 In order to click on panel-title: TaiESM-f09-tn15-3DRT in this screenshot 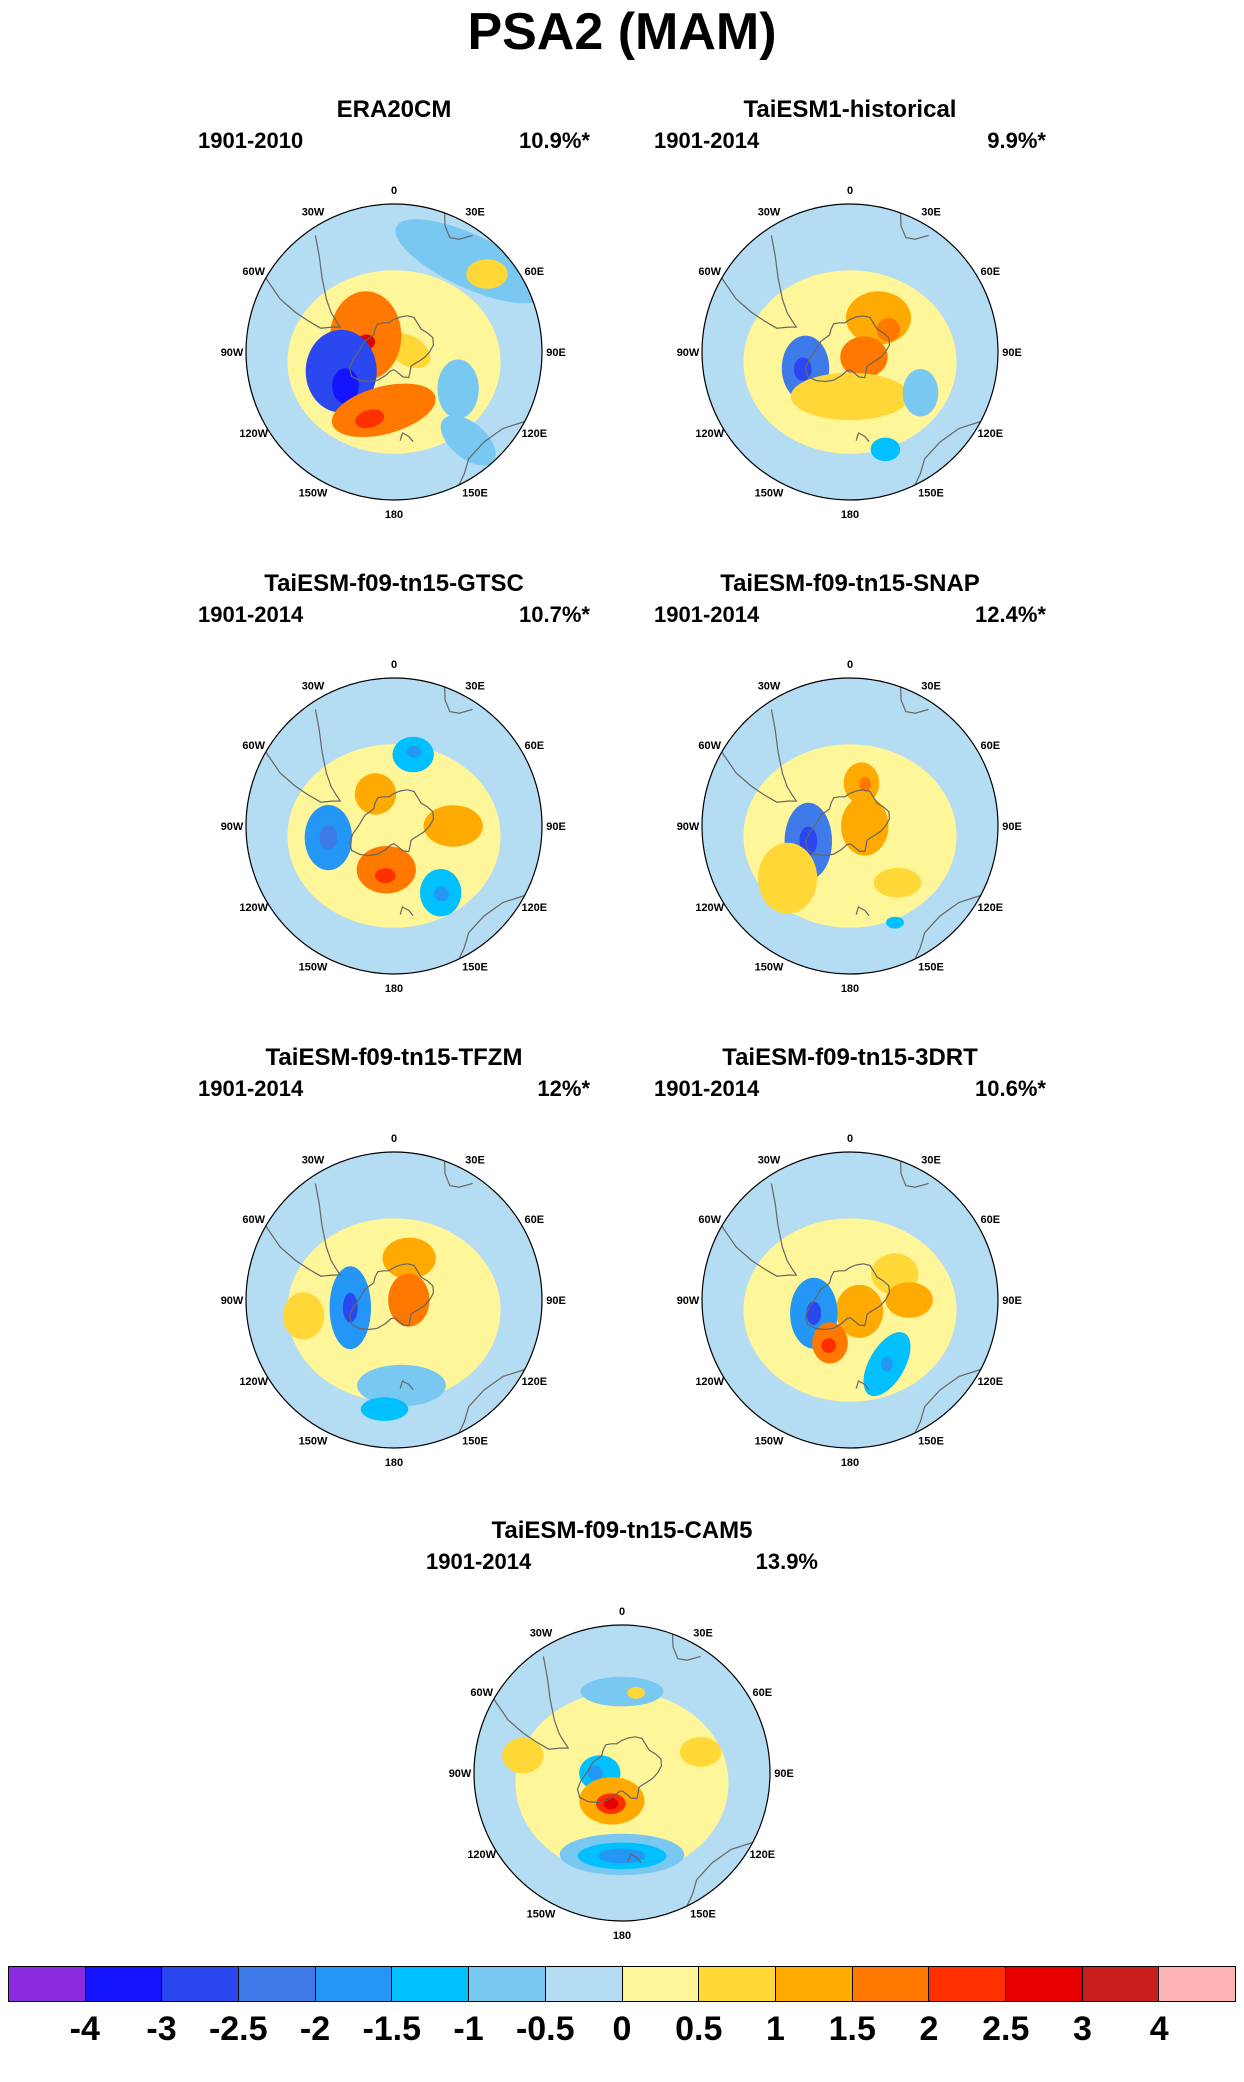, I will do `click(850, 1057)`.